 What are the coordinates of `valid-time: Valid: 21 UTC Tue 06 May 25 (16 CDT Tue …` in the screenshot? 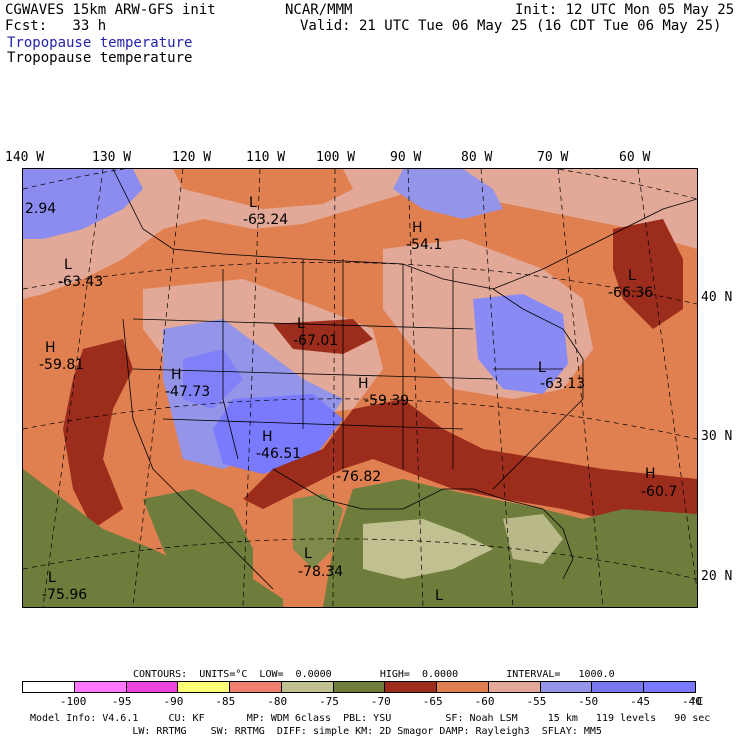 It's located at (511, 26).